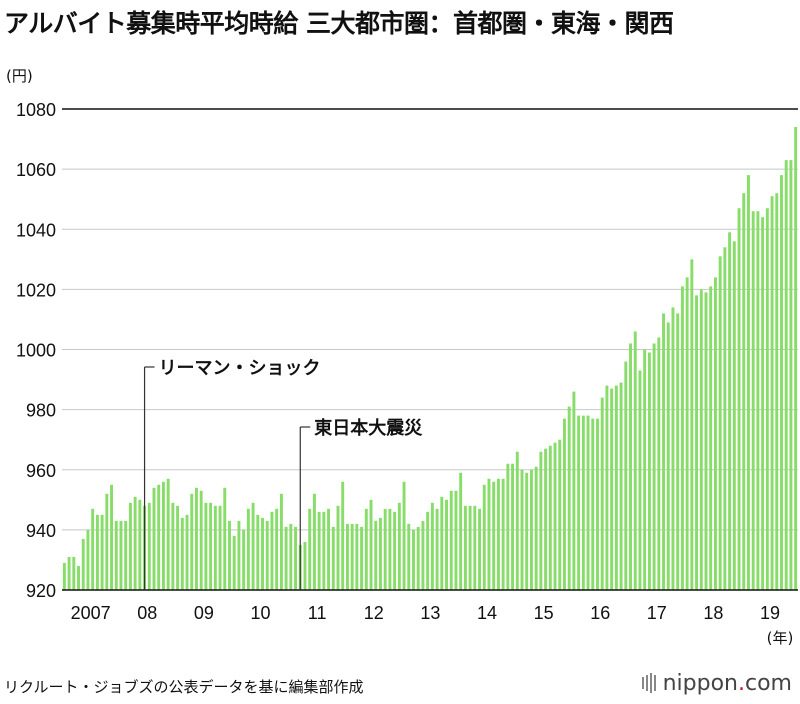 This screenshot has width=800, height=704. I want to click on x-tick-label: 2007, so click(91, 613).